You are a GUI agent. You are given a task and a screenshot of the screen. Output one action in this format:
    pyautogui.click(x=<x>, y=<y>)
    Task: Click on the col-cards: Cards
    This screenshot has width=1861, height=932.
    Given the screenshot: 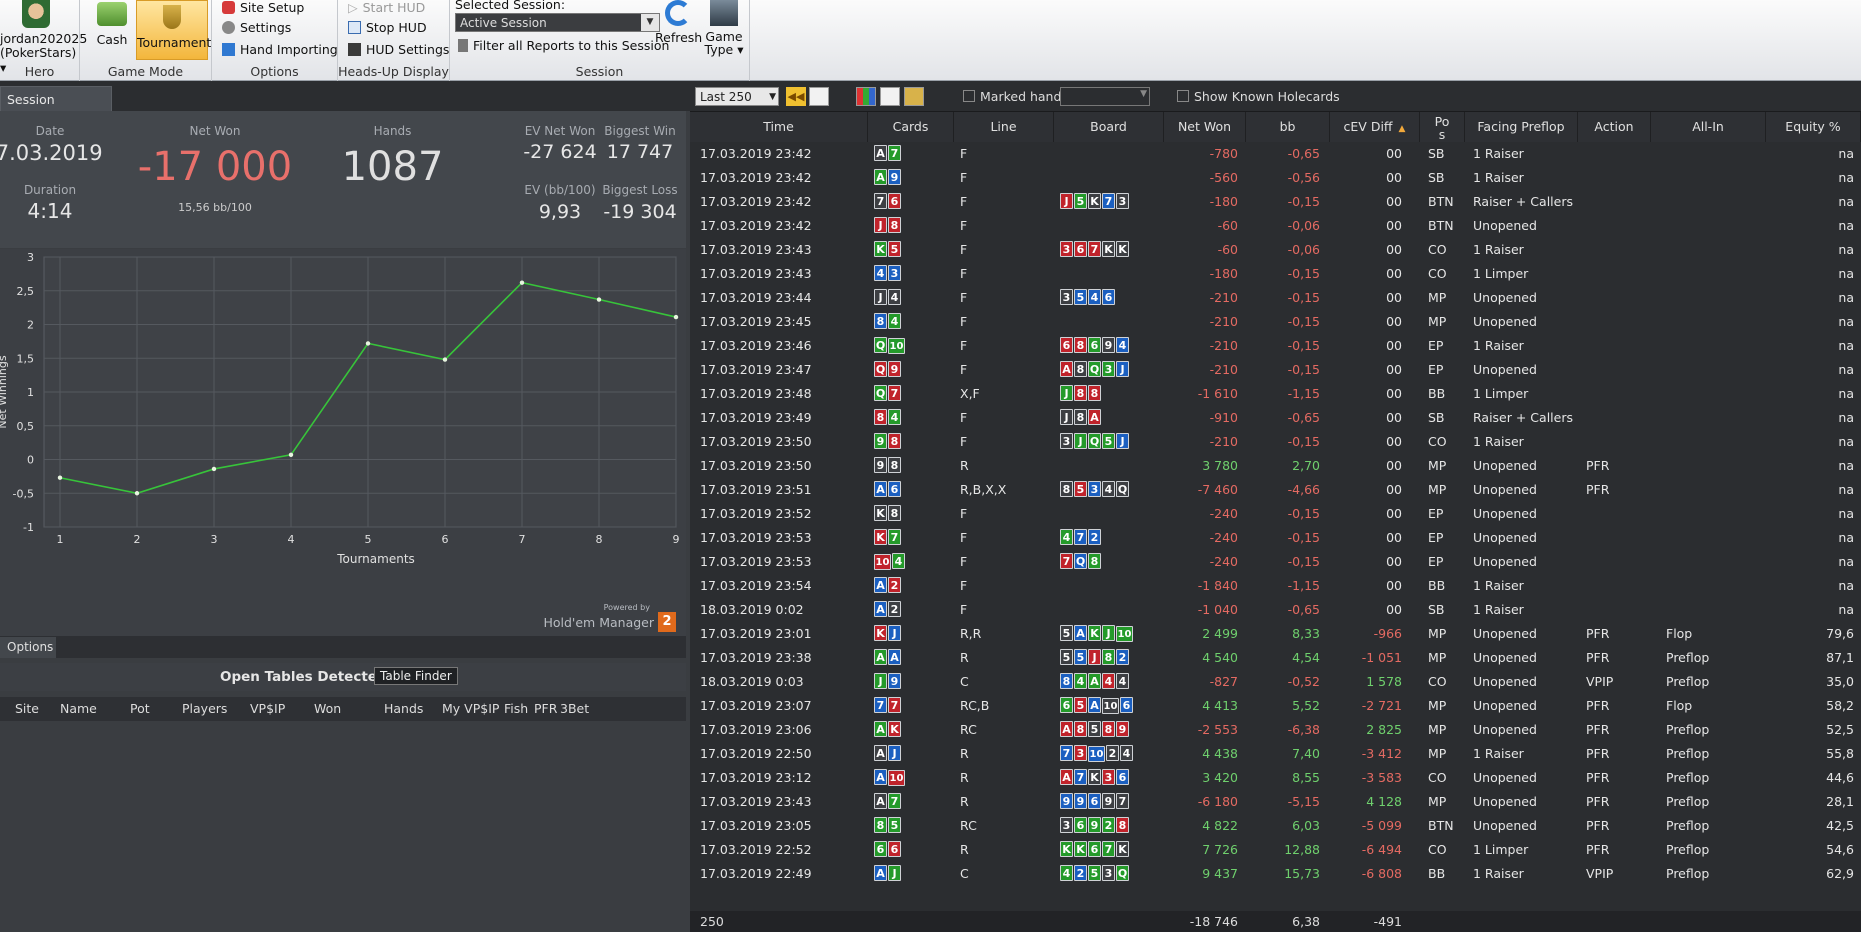 What is the action you would take?
    pyautogui.click(x=911, y=127)
    